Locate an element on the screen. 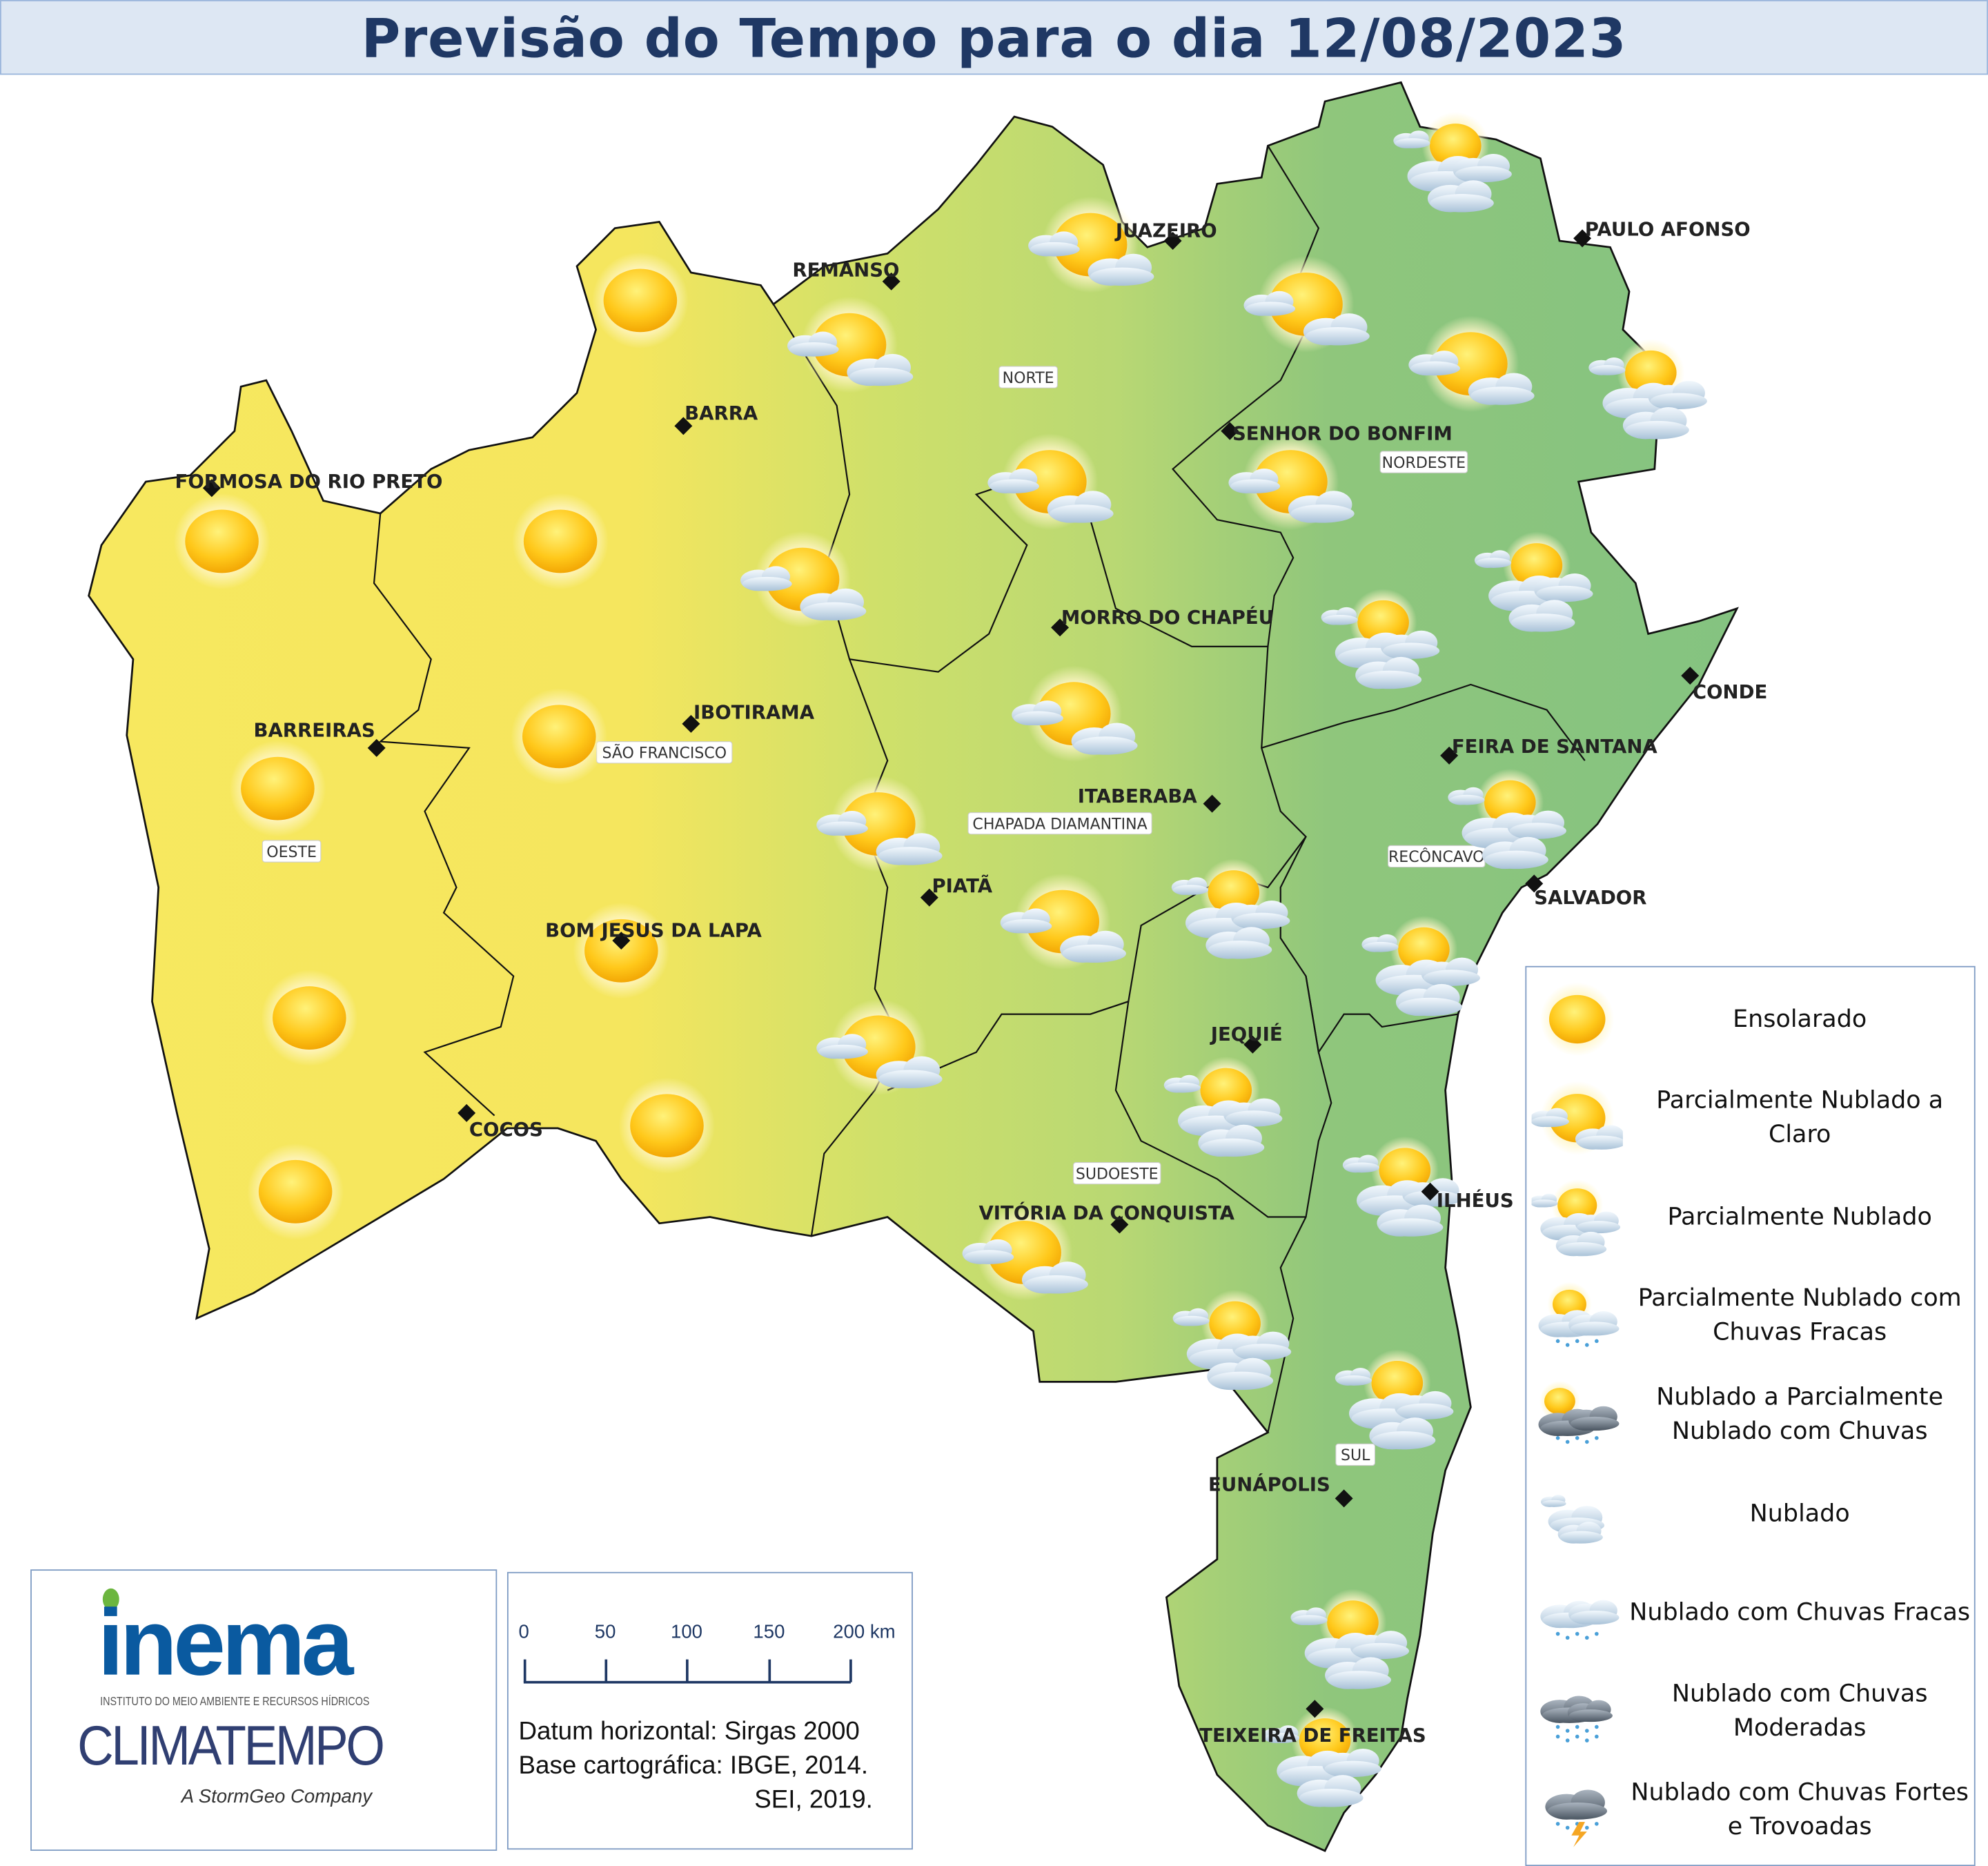 The width and height of the screenshot is (1988, 1866). city-label: TEIXEIRA DE FREITAS is located at coordinates (1312, 1736).